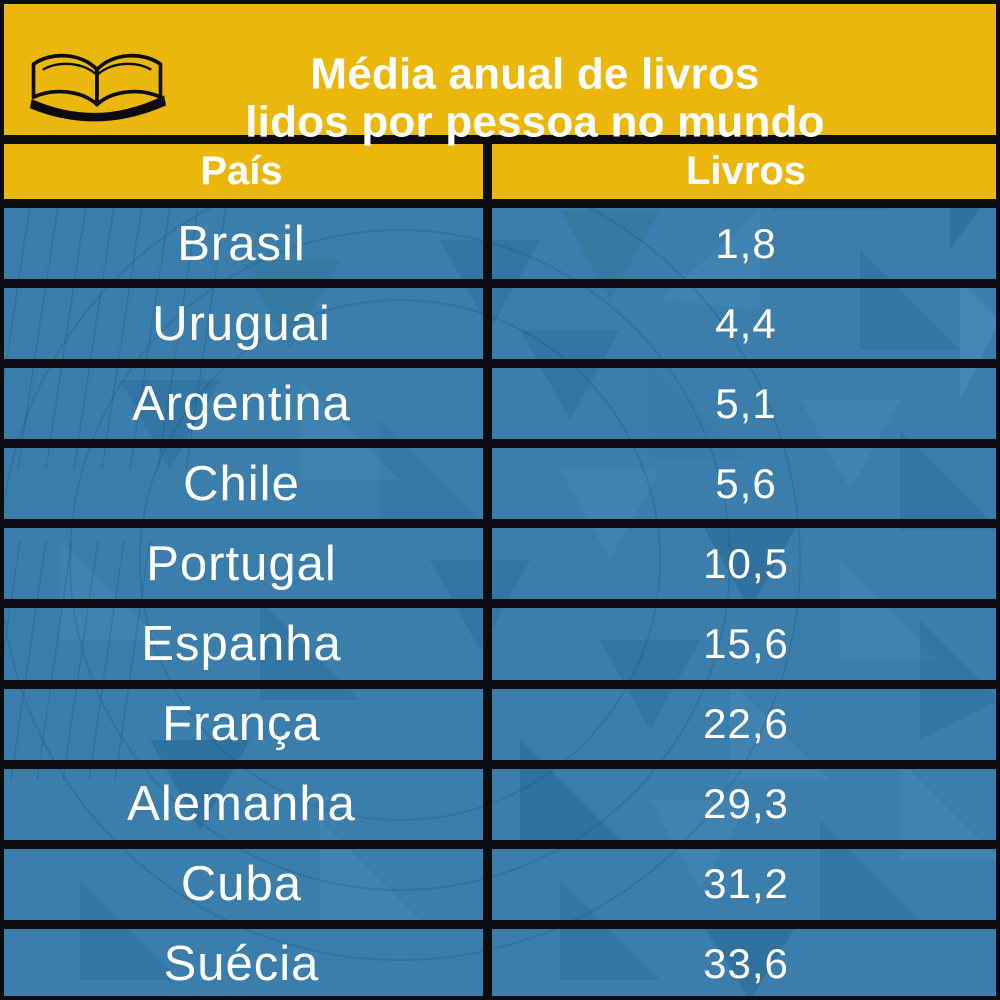 The height and width of the screenshot is (1000, 1000). I want to click on table-row: Argentina 5,1, so click(500, 399).